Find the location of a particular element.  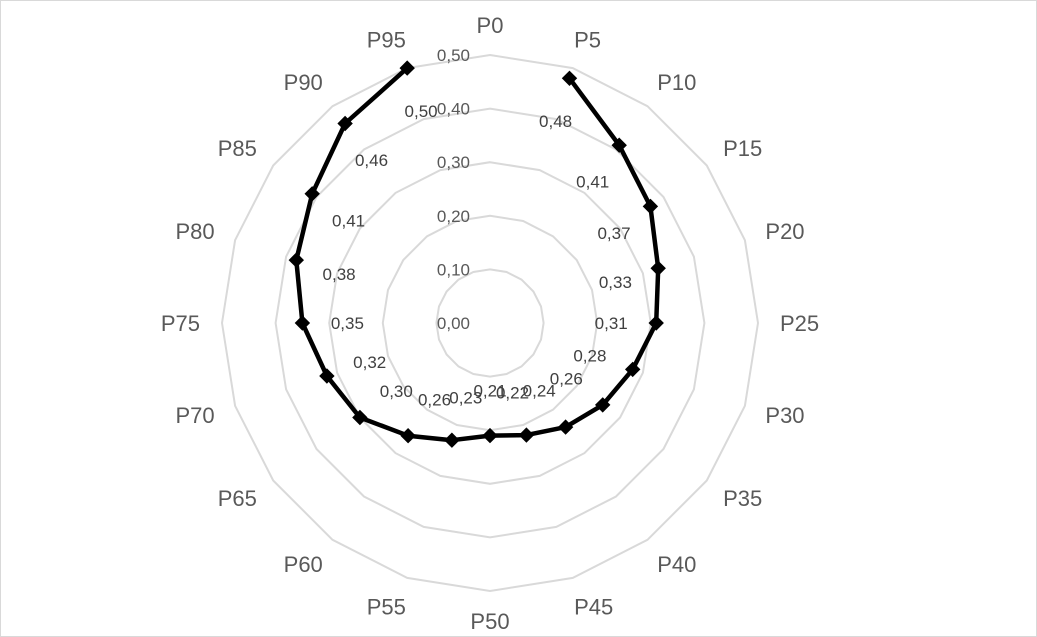

category-label: P80 is located at coordinates (194, 231).